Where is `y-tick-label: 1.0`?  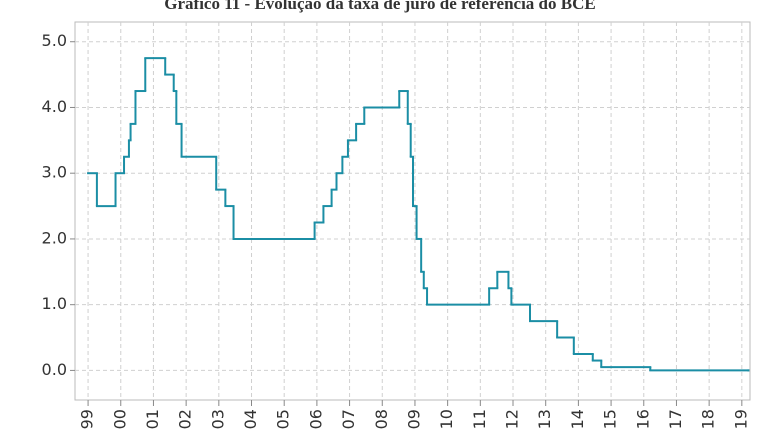 y-tick-label: 1.0 is located at coordinates (54, 303).